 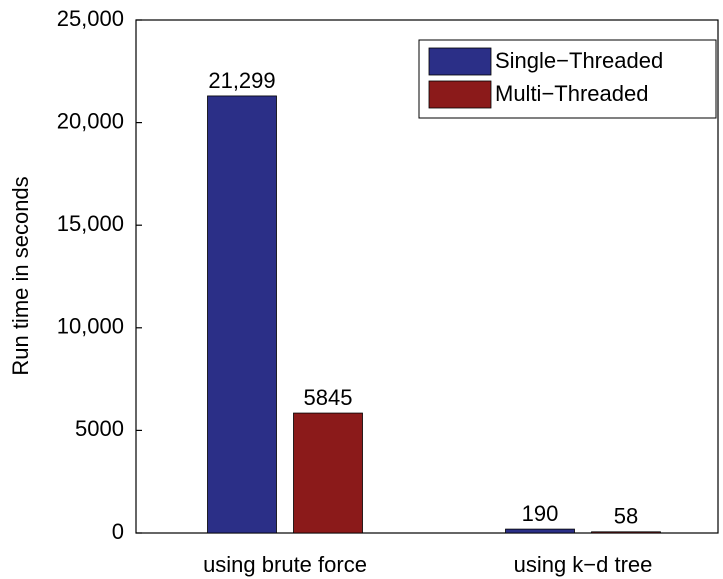 What do you see at coordinates (241, 80) in the screenshot?
I see `data-label: 21,299` at bounding box center [241, 80].